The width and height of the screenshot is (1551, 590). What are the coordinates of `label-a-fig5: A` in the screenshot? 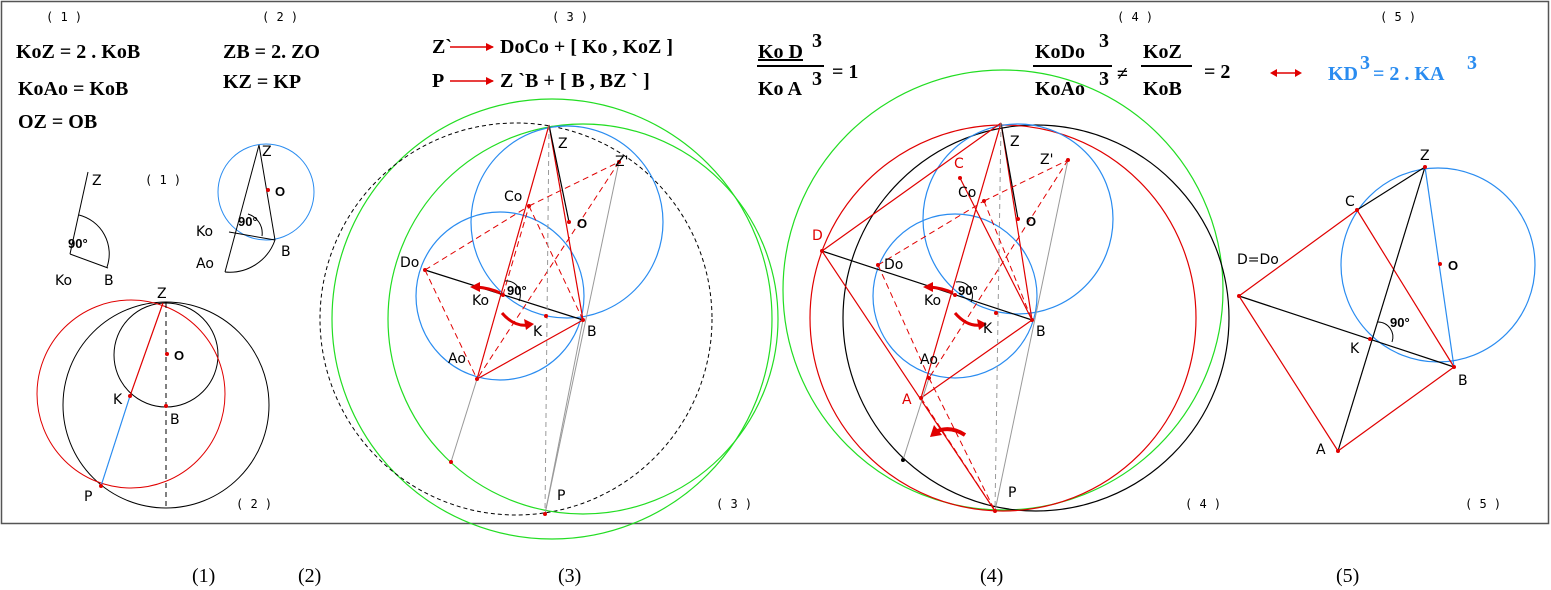 It's located at (1321, 450).